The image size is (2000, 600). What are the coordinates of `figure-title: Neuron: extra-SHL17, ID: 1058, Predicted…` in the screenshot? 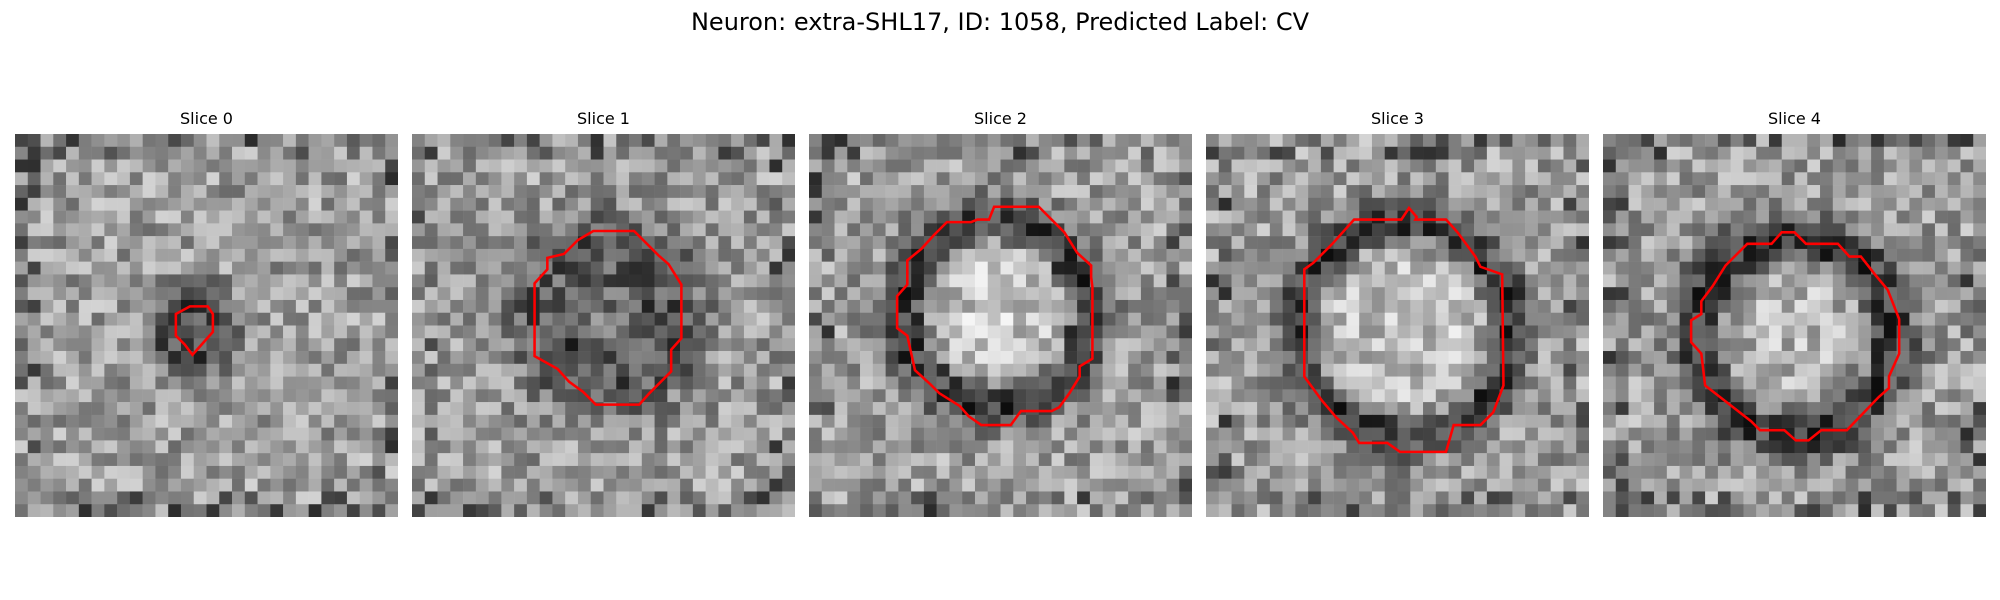 It's located at (1000, 22).